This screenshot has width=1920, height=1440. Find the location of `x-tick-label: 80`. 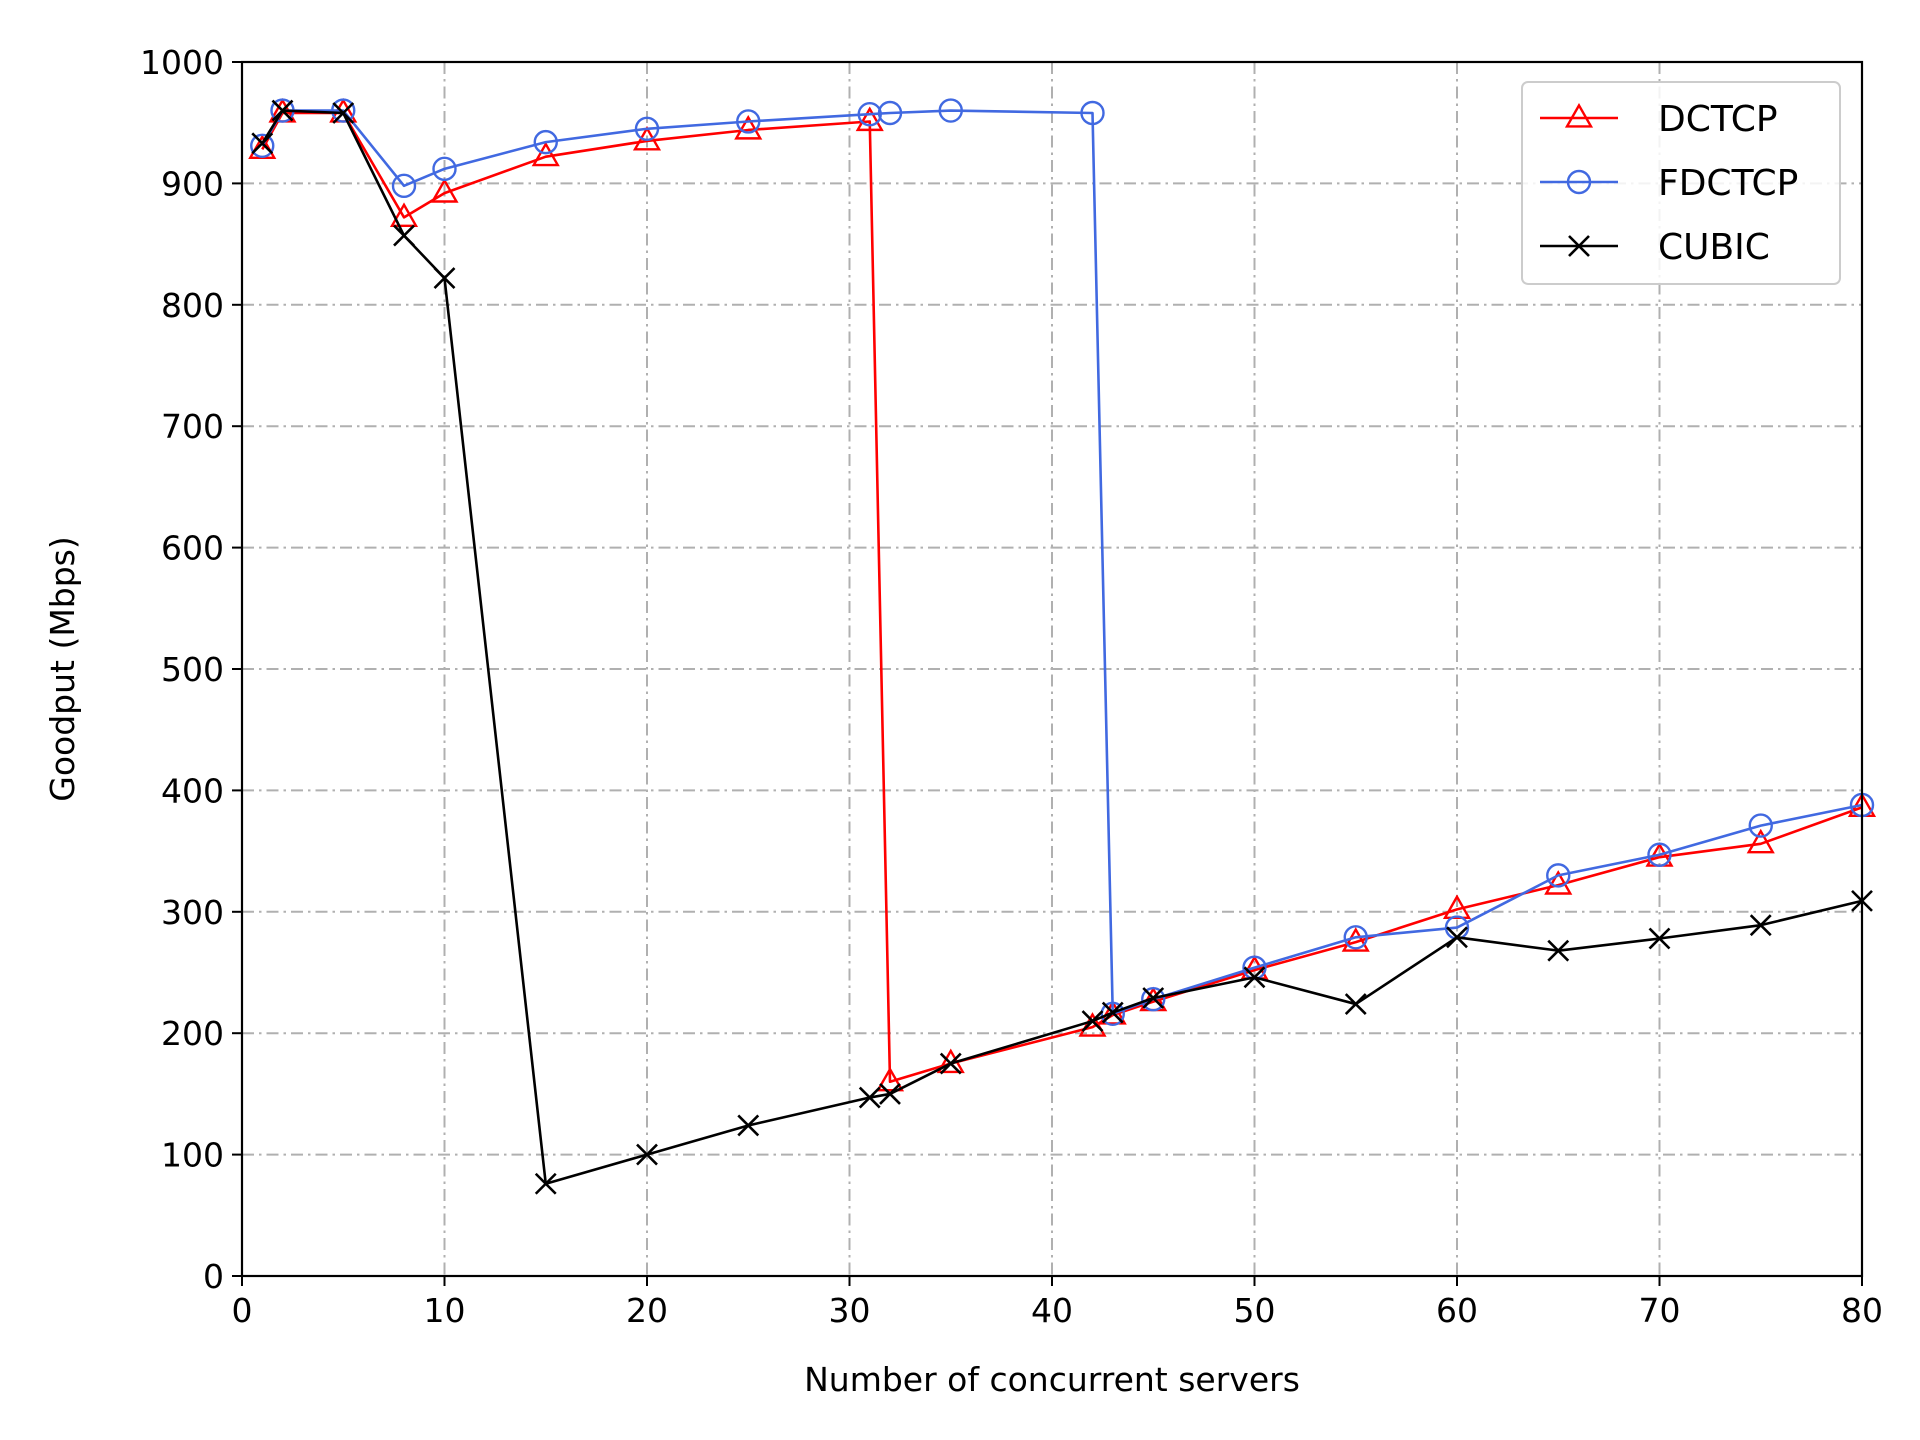

x-tick-label: 80 is located at coordinates (1862, 1310).